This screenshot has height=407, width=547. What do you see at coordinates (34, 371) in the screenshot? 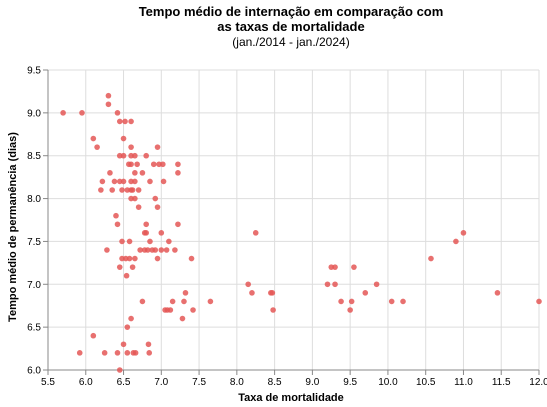
I see `y-tick-label: 6.0` at bounding box center [34, 371].